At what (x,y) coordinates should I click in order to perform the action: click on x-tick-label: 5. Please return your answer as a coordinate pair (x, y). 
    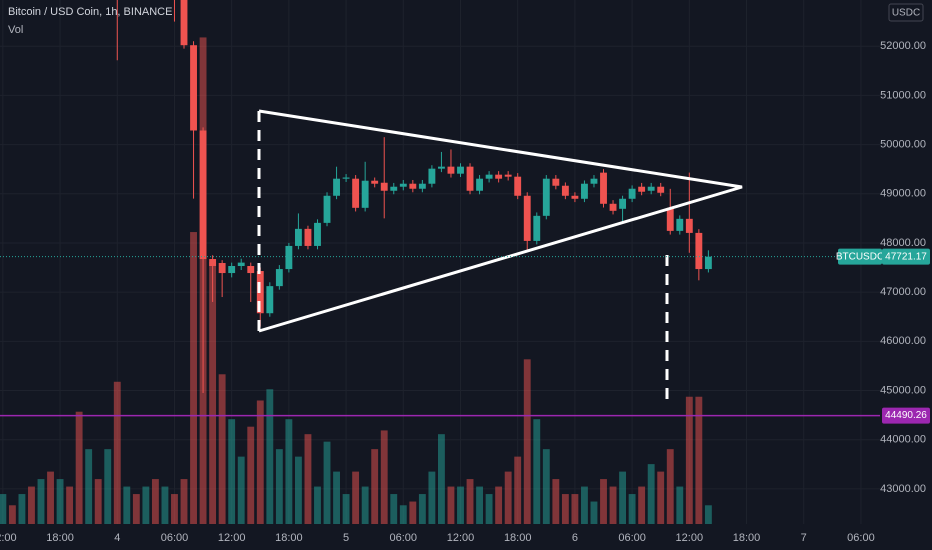
    Looking at the image, I should click on (346, 538).